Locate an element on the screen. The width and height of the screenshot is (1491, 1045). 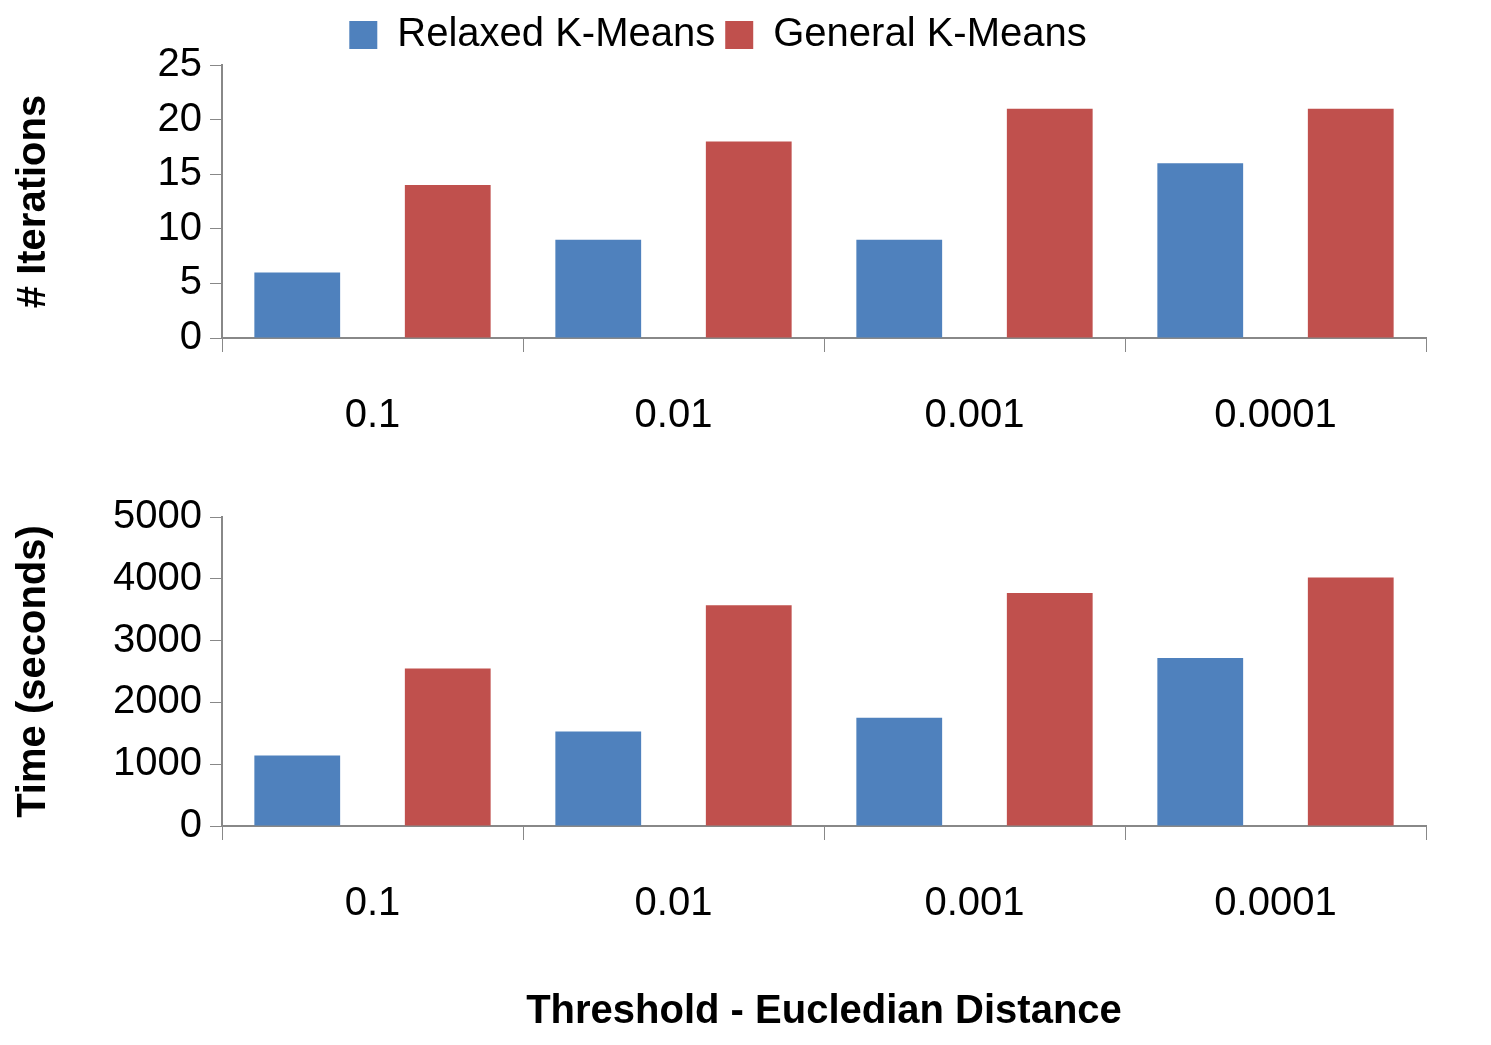
y-axis-title: Time (seconds) is located at coordinates (31, 671).